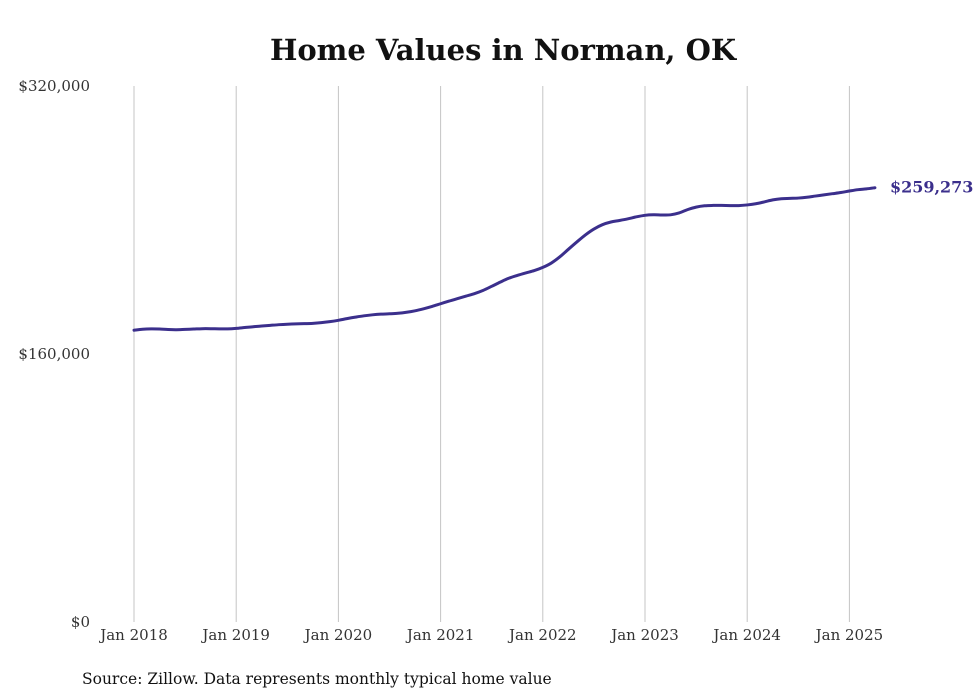  What do you see at coordinates (746, 635) in the screenshot?
I see `x-tick-label: Jan 2024` at bounding box center [746, 635].